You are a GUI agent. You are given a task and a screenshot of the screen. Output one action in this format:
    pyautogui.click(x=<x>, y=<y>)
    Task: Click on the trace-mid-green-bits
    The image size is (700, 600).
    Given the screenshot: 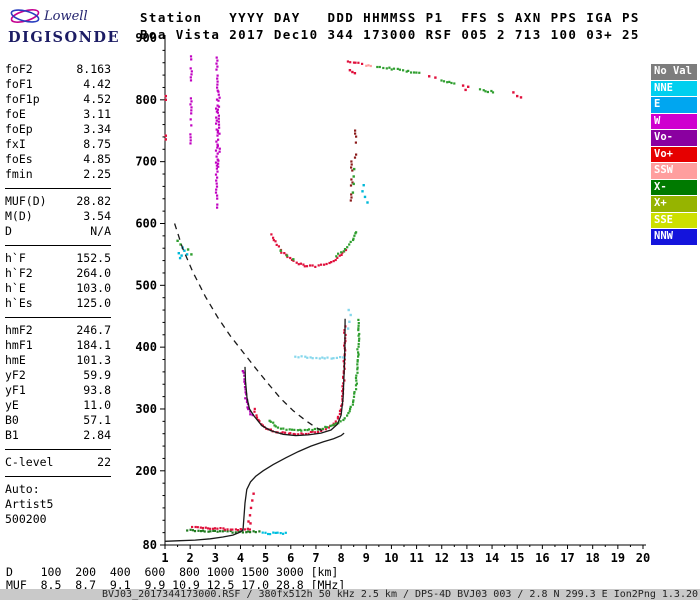 What is the action you would take?
    pyautogui.click(x=353, y=180)
    